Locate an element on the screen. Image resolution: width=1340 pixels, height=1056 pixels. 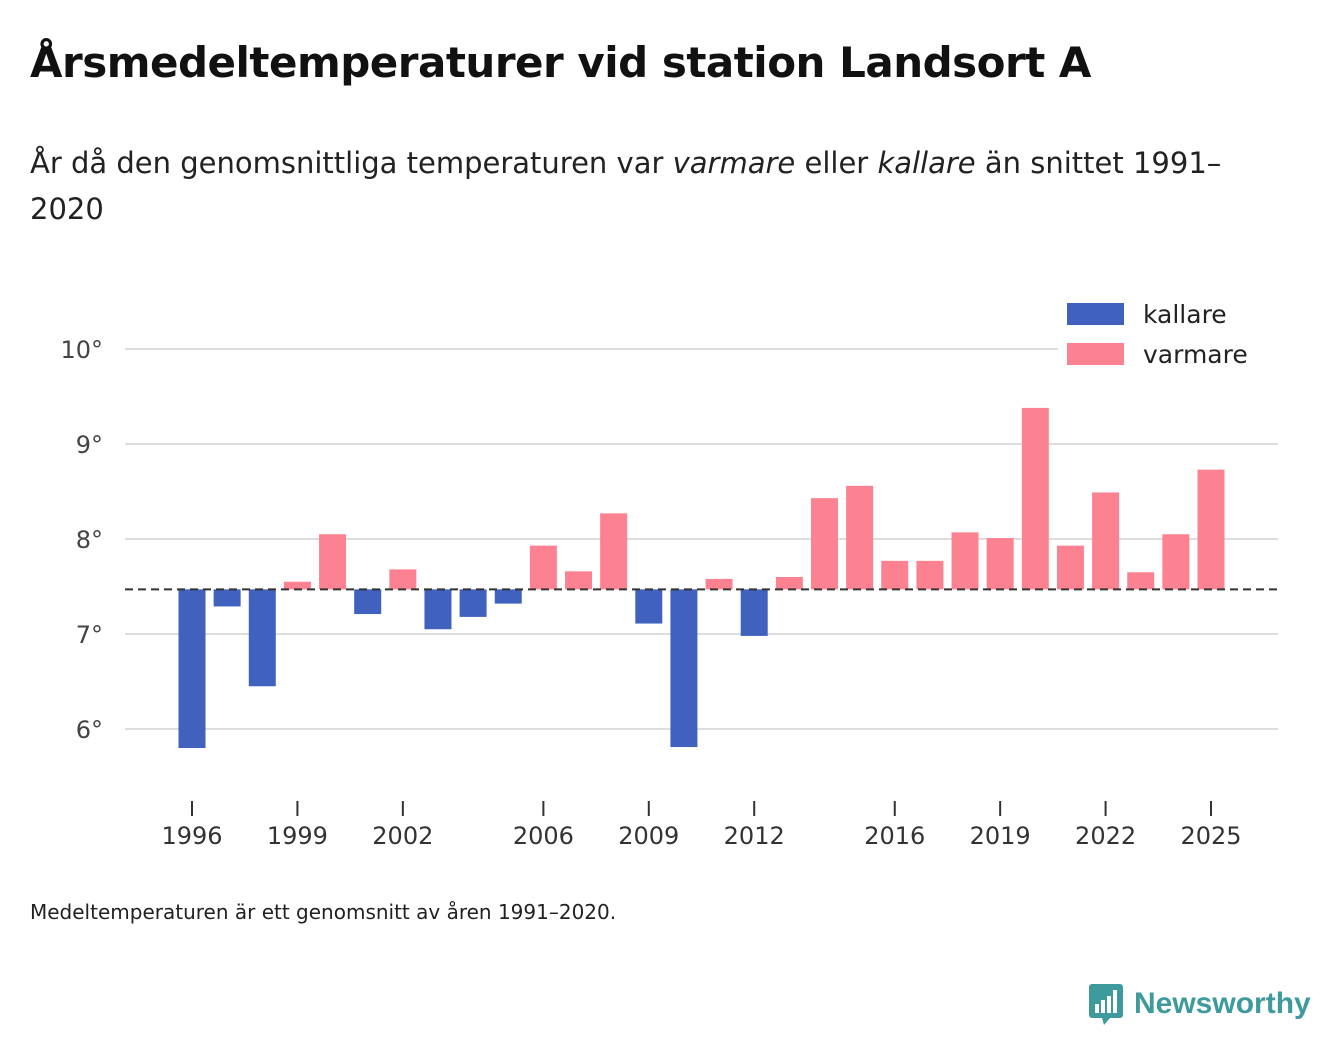
bar-2011-varmare is located at coordinates (719, 584).